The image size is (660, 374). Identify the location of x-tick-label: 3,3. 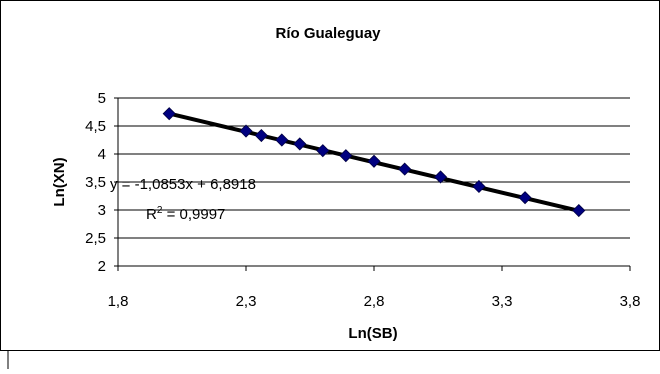
(502, 301).